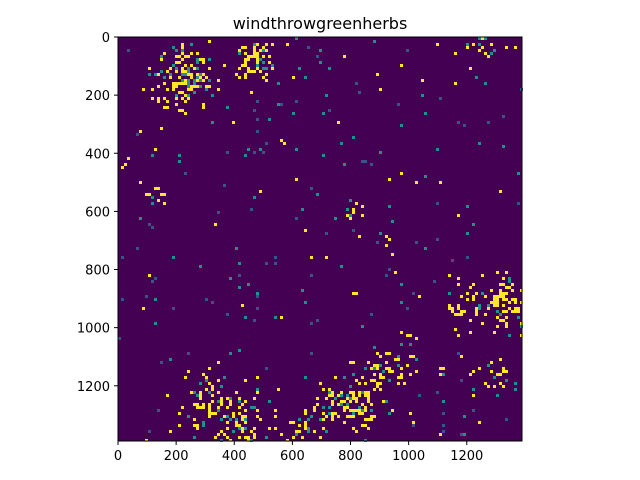 The width and height of the screenshot is (640, 480). What do you see at coordinates (97, 96) in the screenshot?
I see `y-tick-label: 200` at bounding box center [97, 96].